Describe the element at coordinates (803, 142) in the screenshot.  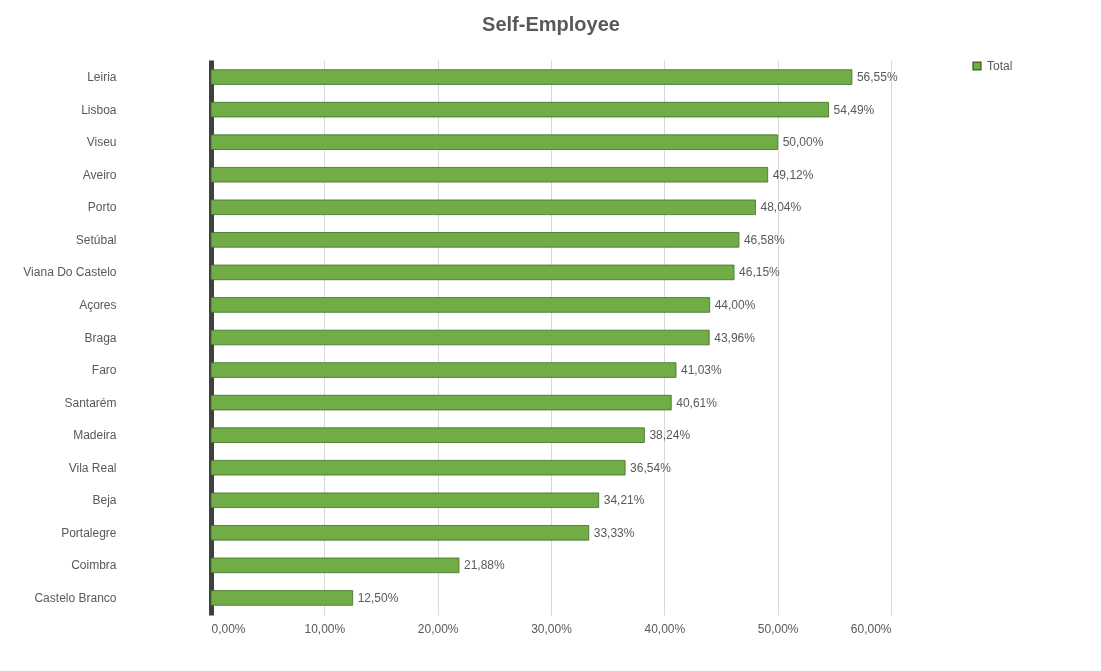
I see `data-label: 50,00%` at that location.